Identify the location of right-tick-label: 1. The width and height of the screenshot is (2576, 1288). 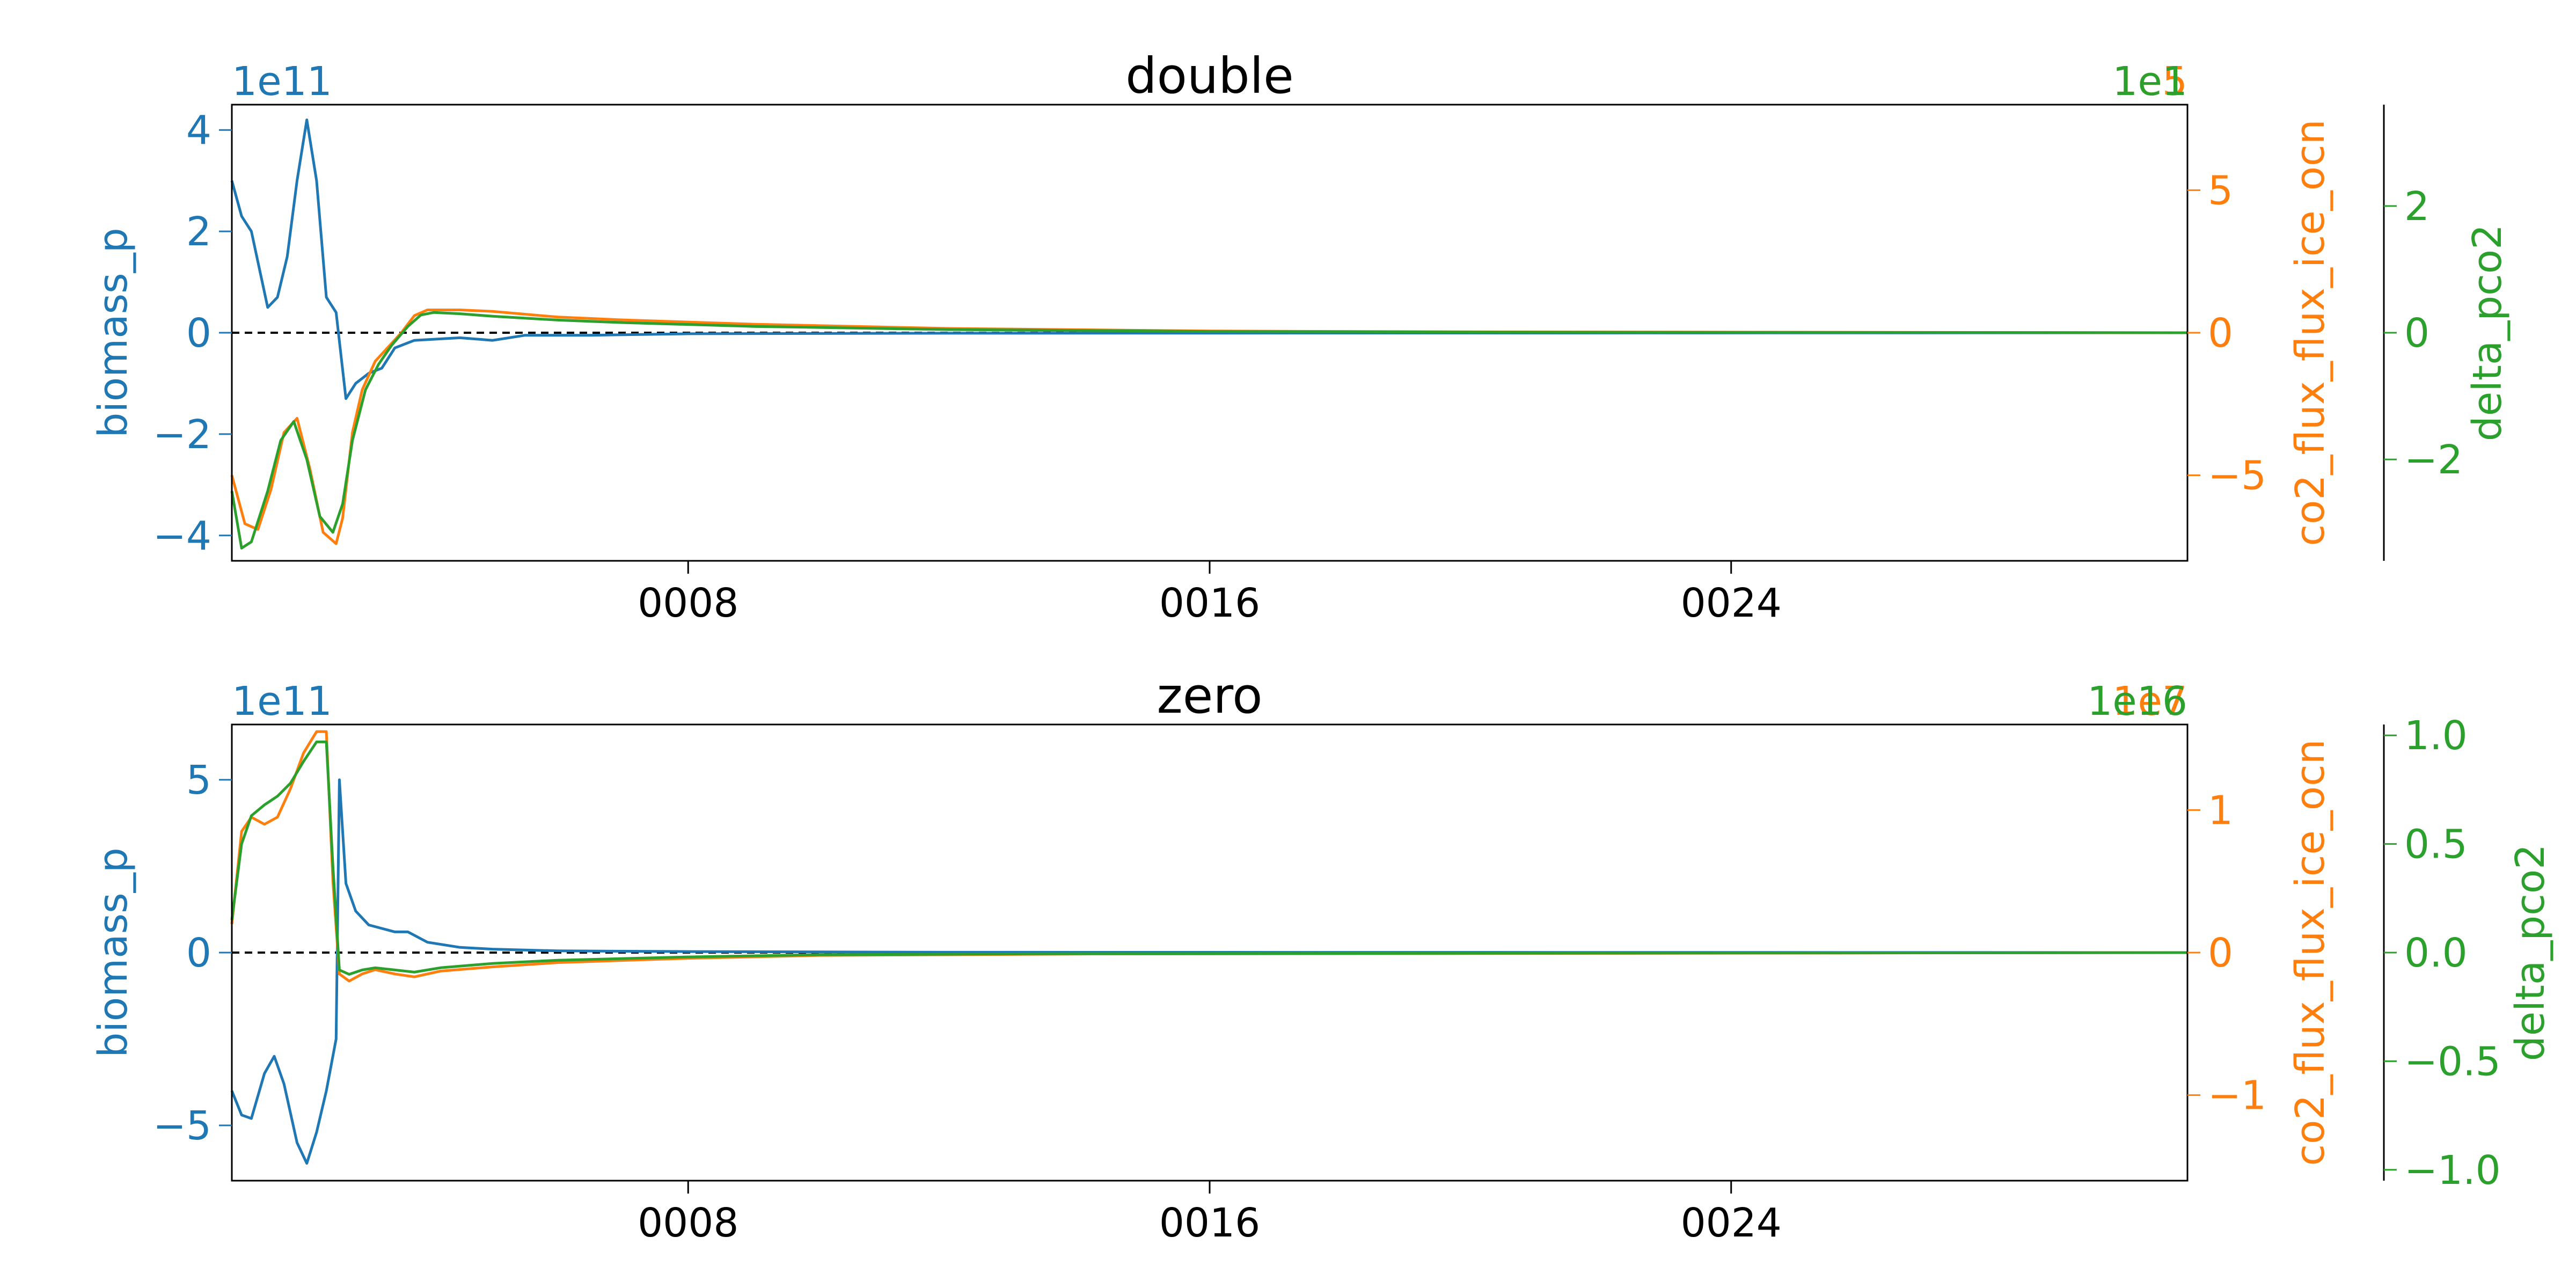
(2220, 810).